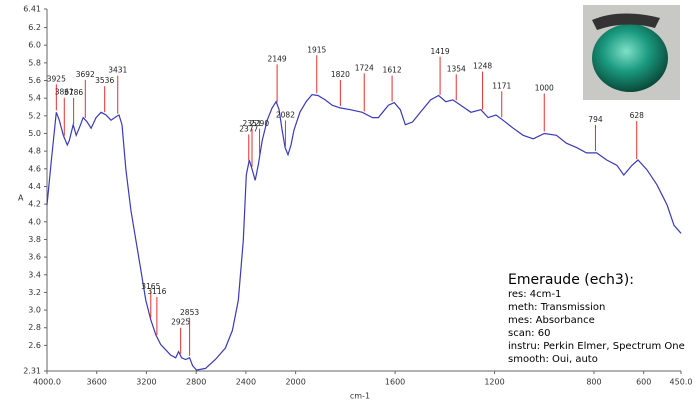 The image size is (700, 403). I want to click on y-tick-label: 3.6, so click(34, 257).